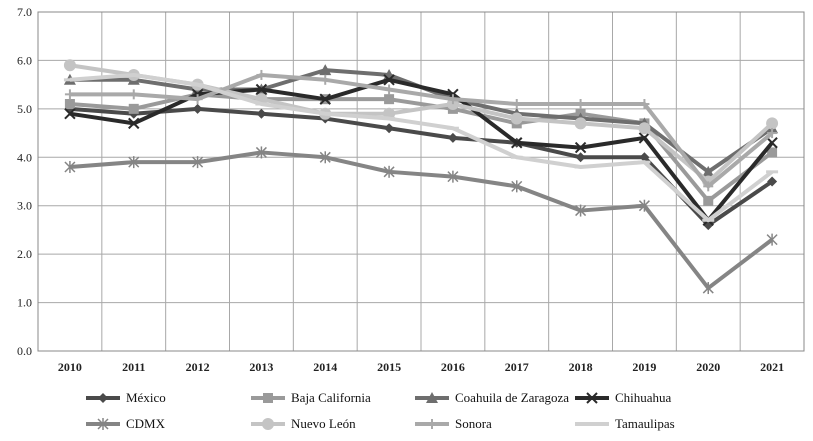 This screenshot has width=813, height=441. I want to click on y-axis: 0.0 1.0 2.0 3.0 4.0 5.0 6.0 7.0, so click(24, 181).